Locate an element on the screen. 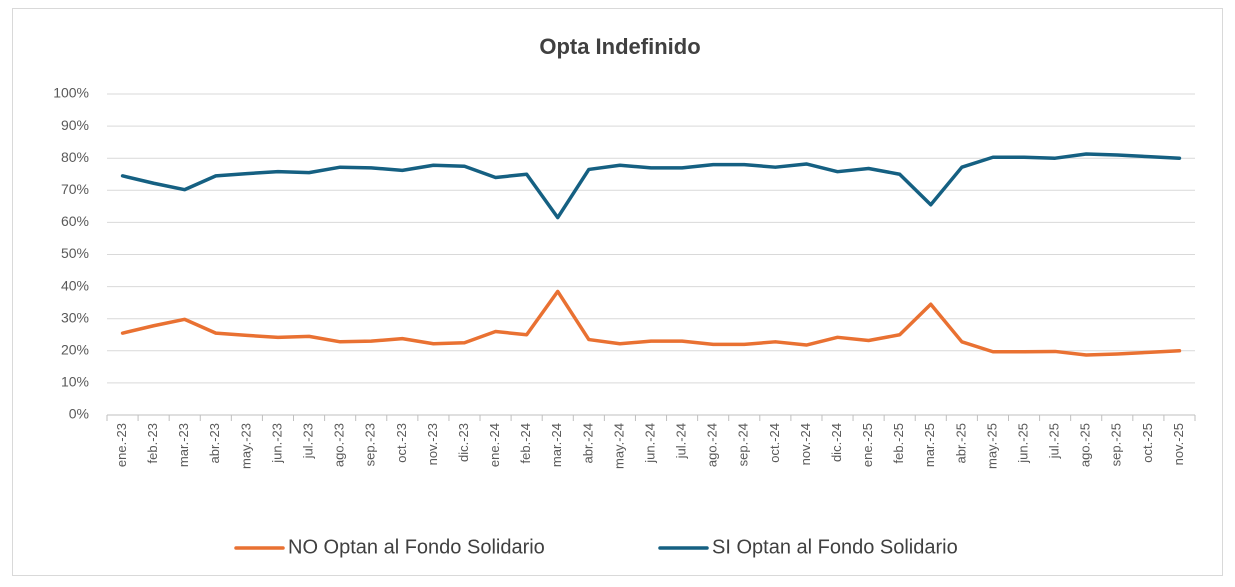  y-tick-label: 30% is located at coordinates (75, 317).